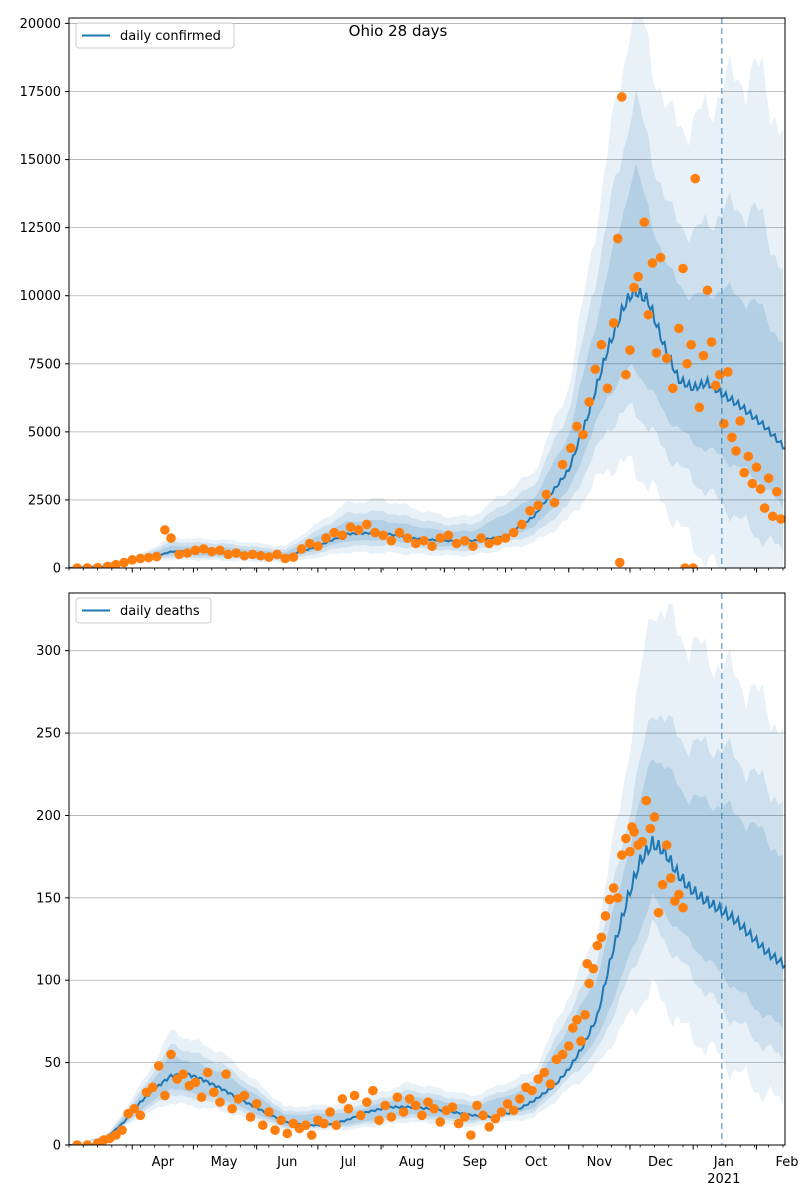 This screenshot has width=800, height=1200. Describe the element at coordinates (40, 228) in the screenshot. I see `y-tick-label: 12500` at that location.